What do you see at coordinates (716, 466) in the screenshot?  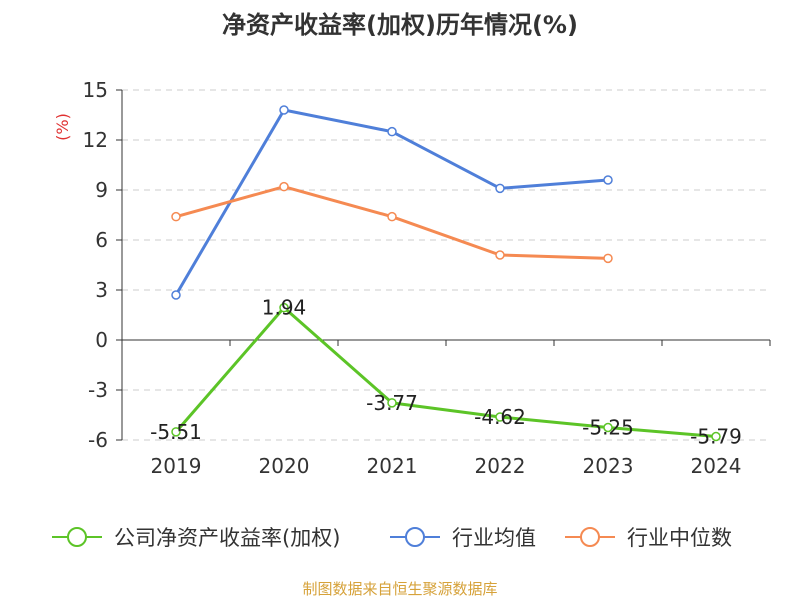 I see `x-tick-label: 2024` at bounding box center [716, 466].